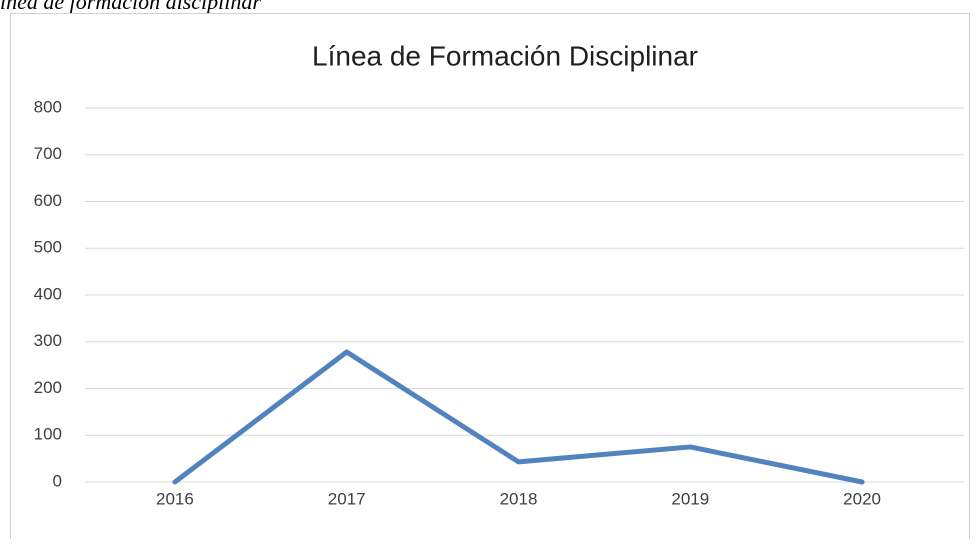  What do you see at coordinates (48, 340) in the screenshot?
I see `y-tick-label: 300` at bounding box center [48, 340].